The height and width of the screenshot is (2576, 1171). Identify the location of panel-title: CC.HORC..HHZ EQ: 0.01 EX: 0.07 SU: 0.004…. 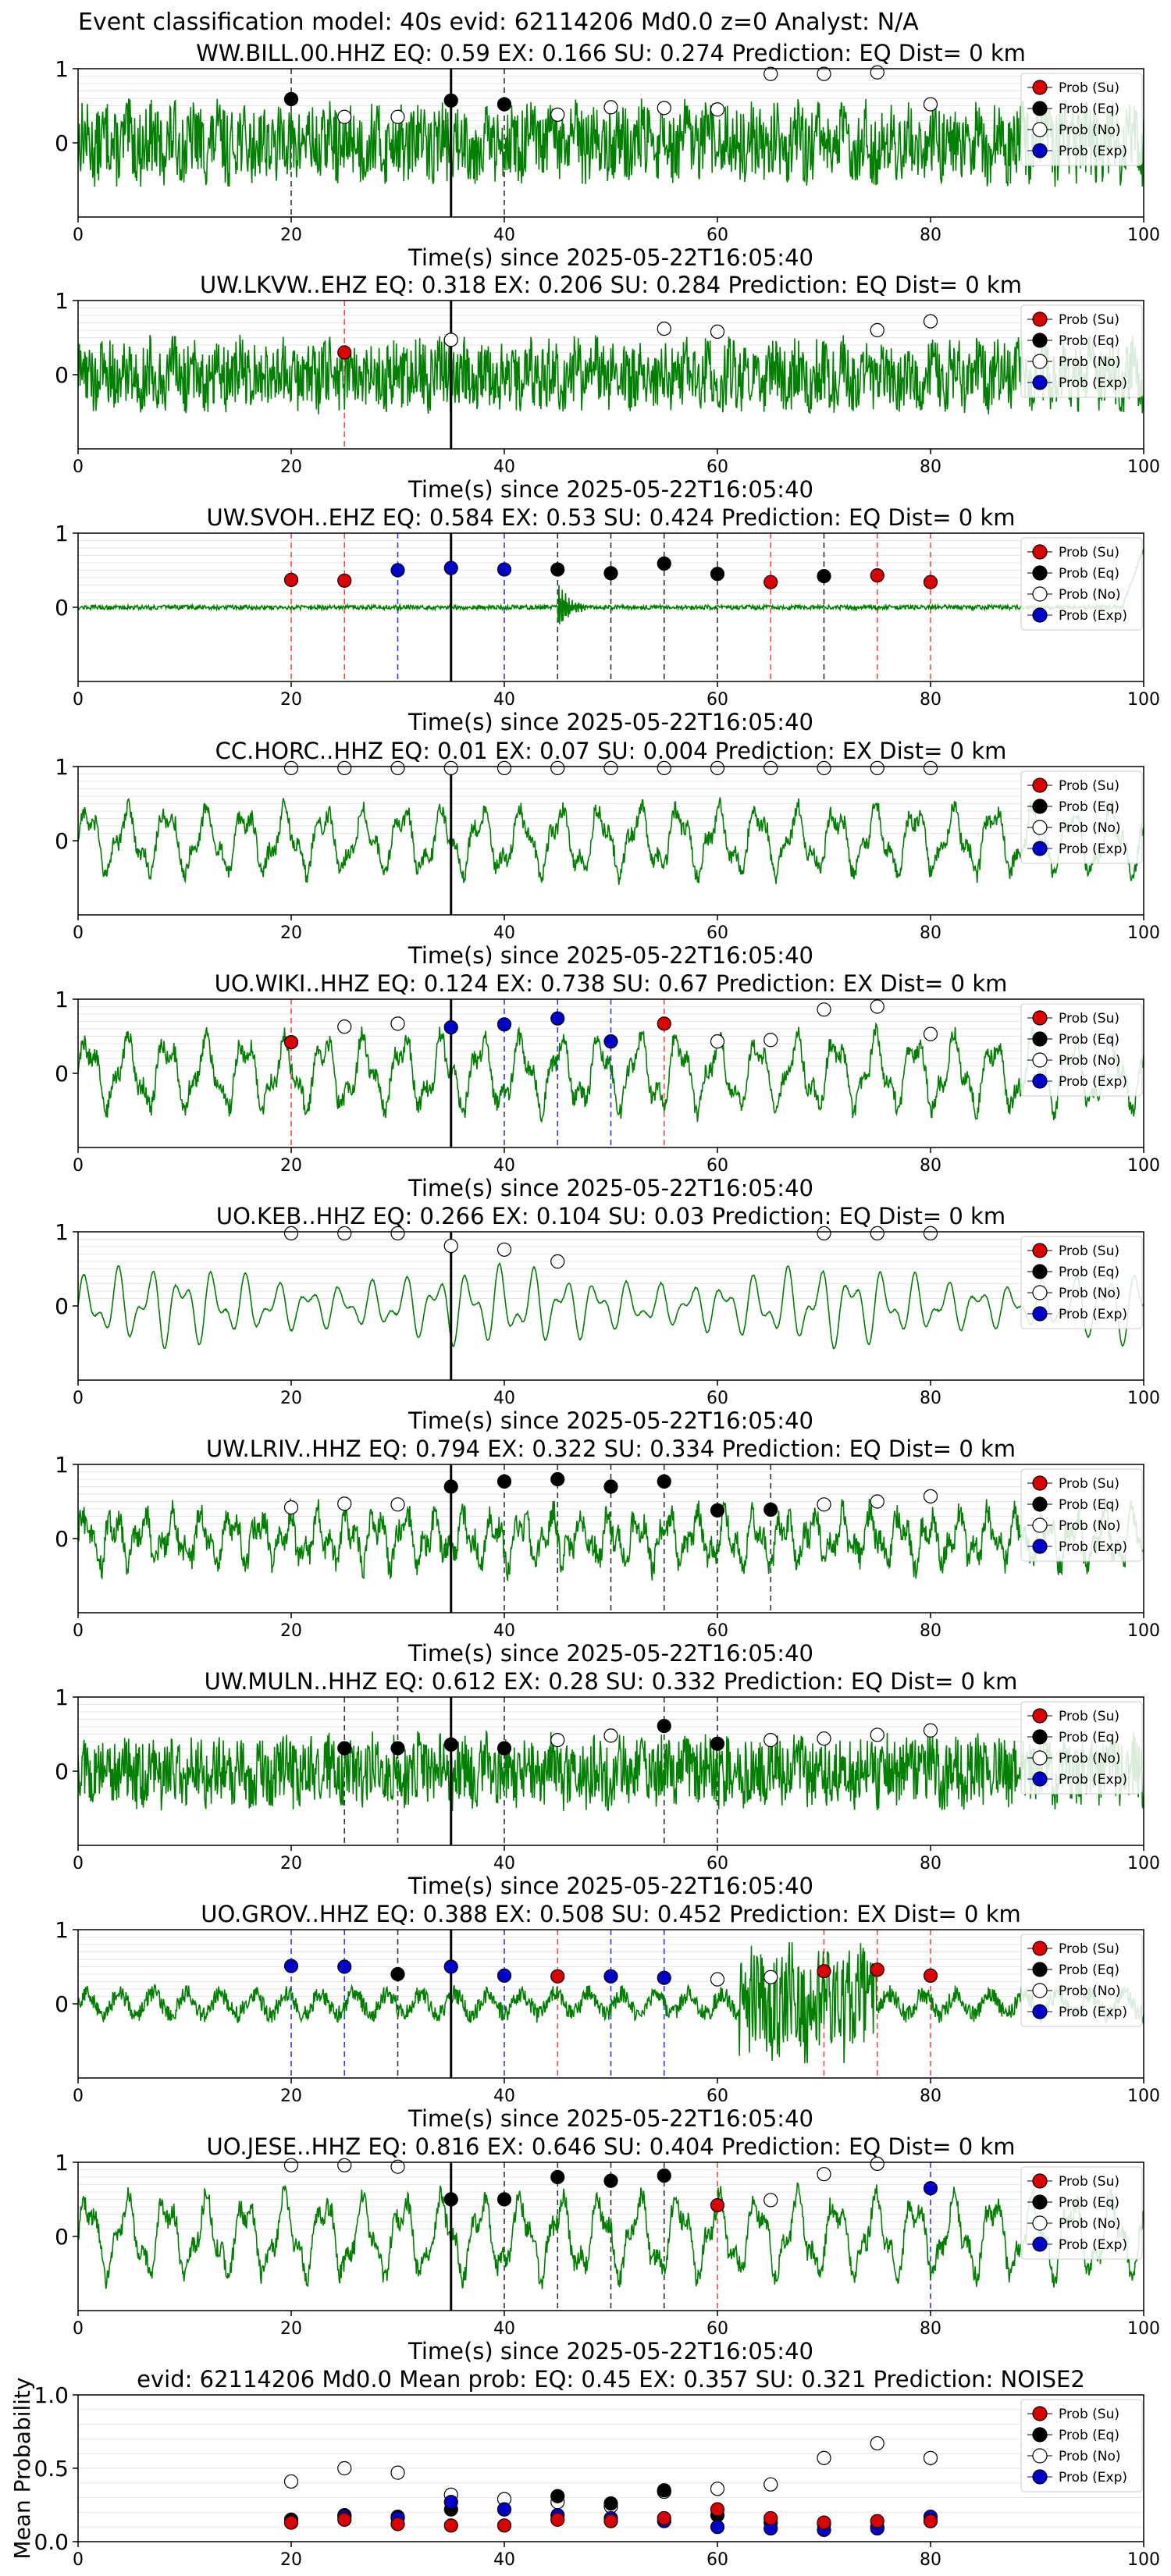
(611, 751).